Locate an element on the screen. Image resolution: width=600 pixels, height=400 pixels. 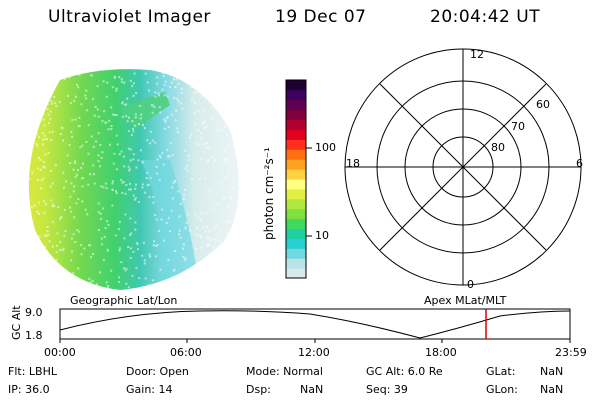
dsp-label: Dsp: is located at coordinates (258, 389).